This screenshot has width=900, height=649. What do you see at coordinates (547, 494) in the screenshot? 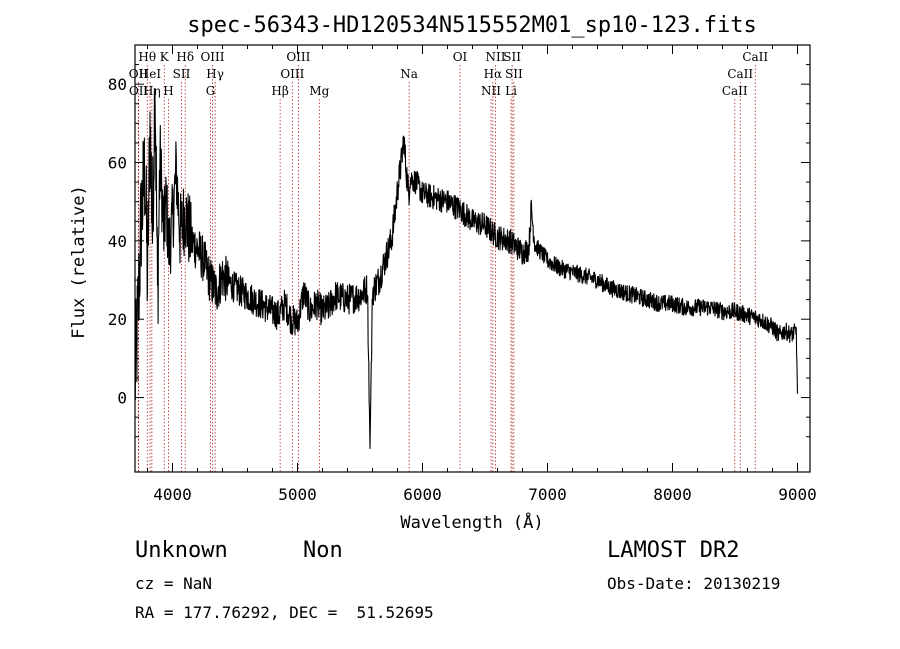
I see `x-tick-label: 7000` at bounding box center [547, 494].